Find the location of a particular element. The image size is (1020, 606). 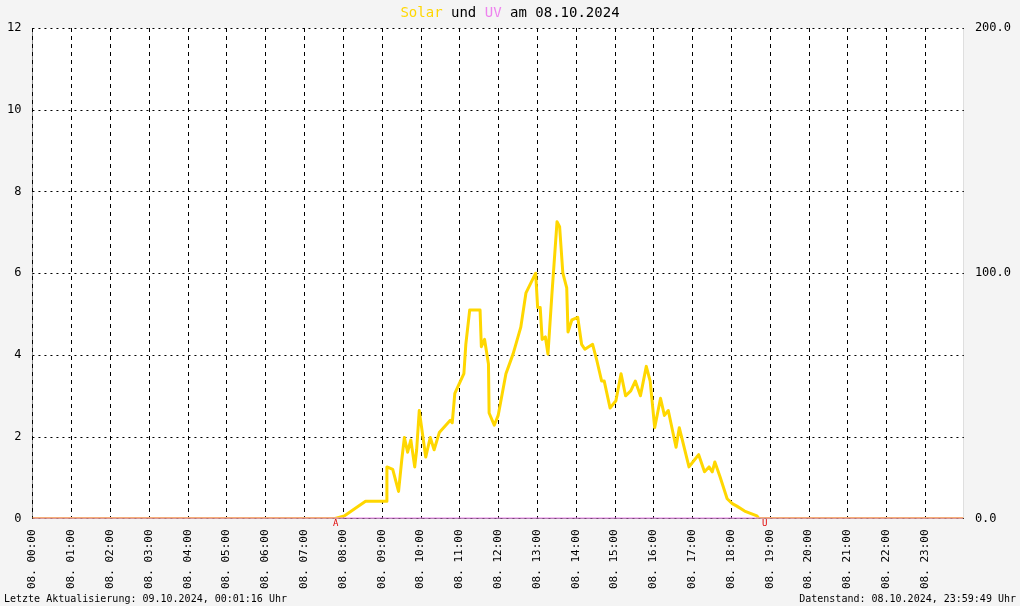

text: Datenstand: 08.10.2024, 23:59:49 Uhr is located at coordinates (907, 598).